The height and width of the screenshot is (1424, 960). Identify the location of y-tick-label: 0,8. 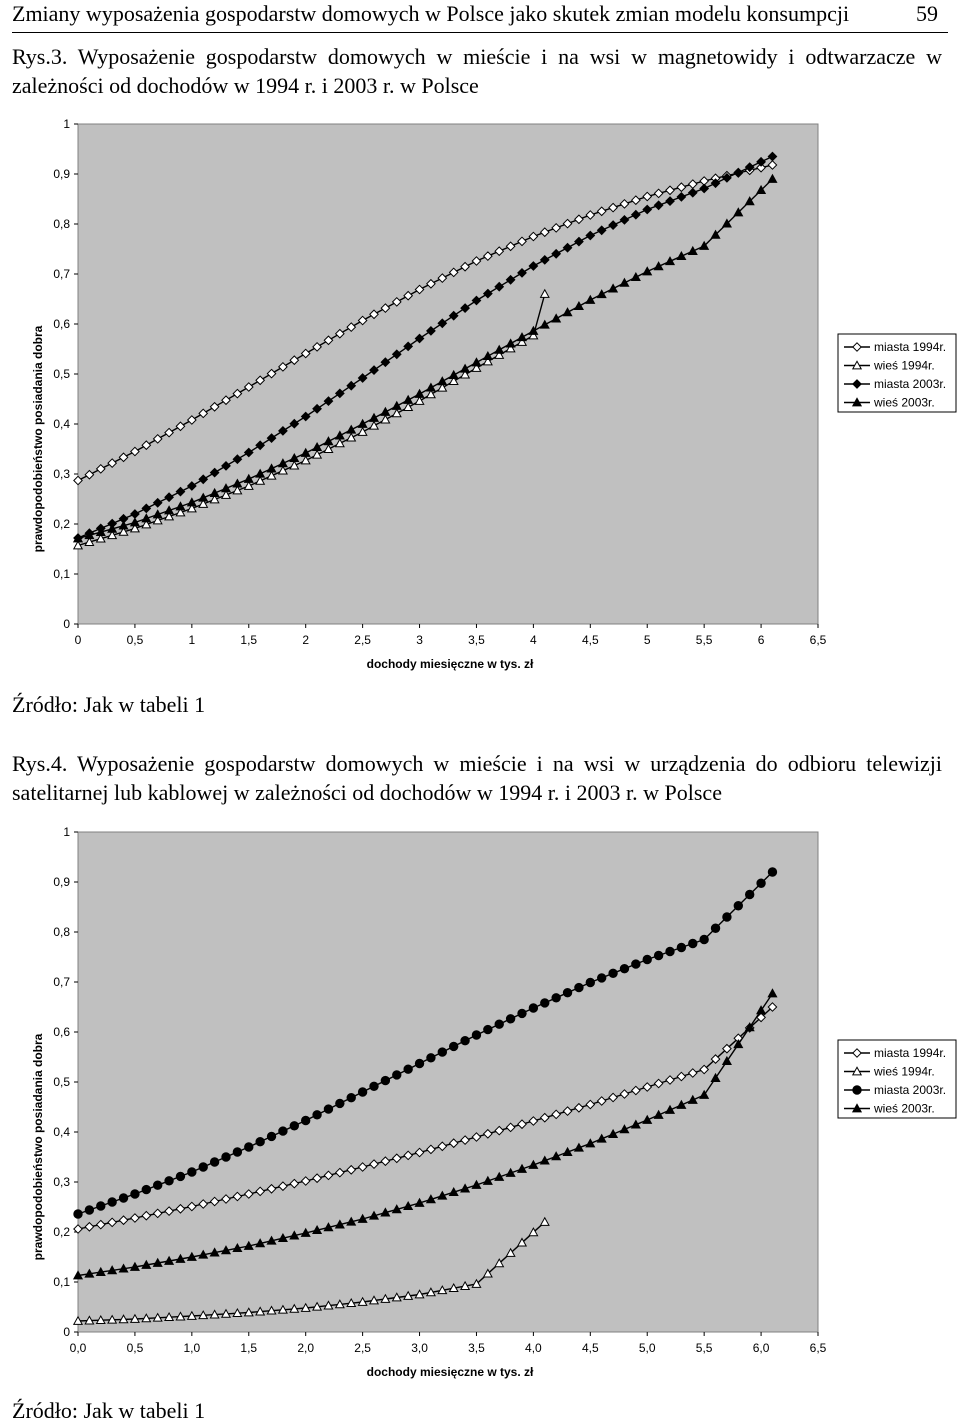
(61, 932).